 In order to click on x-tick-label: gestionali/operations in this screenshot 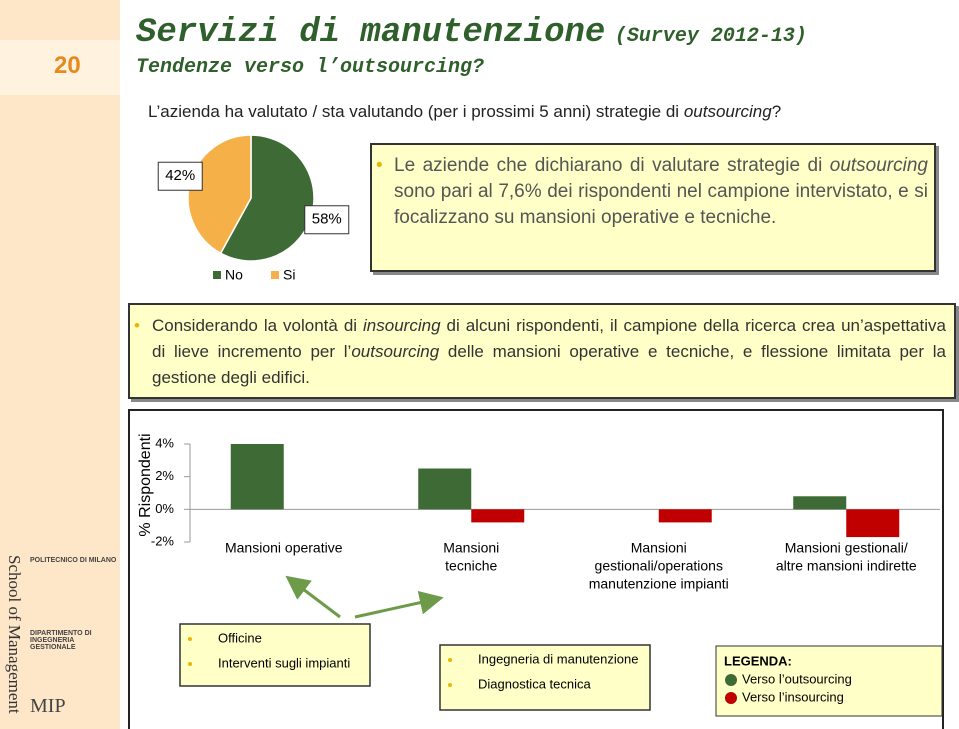, I will do `click(659, 566)`.